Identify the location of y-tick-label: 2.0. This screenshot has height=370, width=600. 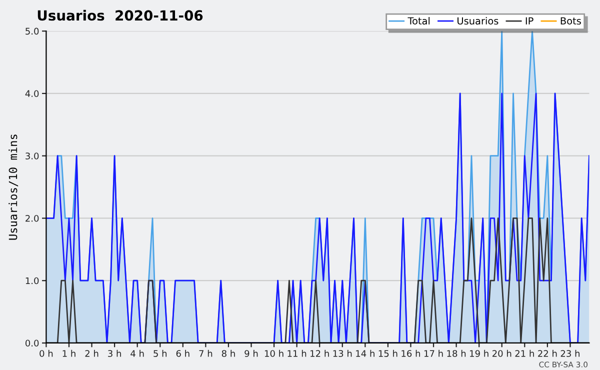
(32, 218).